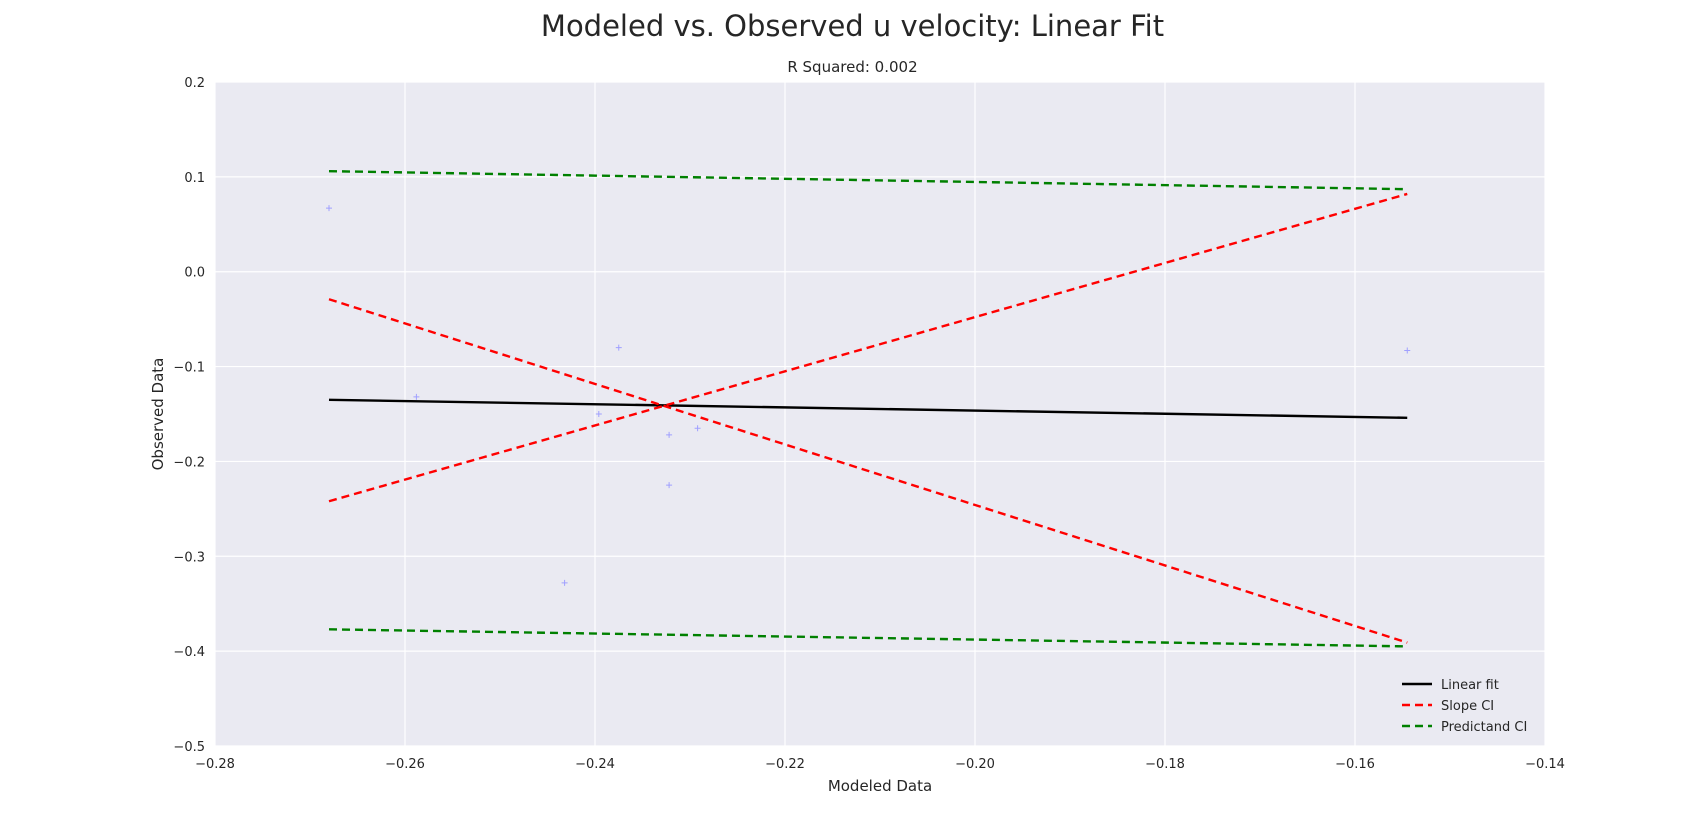  I want to click on y-tick-label: 0.0, so click(194, 273).